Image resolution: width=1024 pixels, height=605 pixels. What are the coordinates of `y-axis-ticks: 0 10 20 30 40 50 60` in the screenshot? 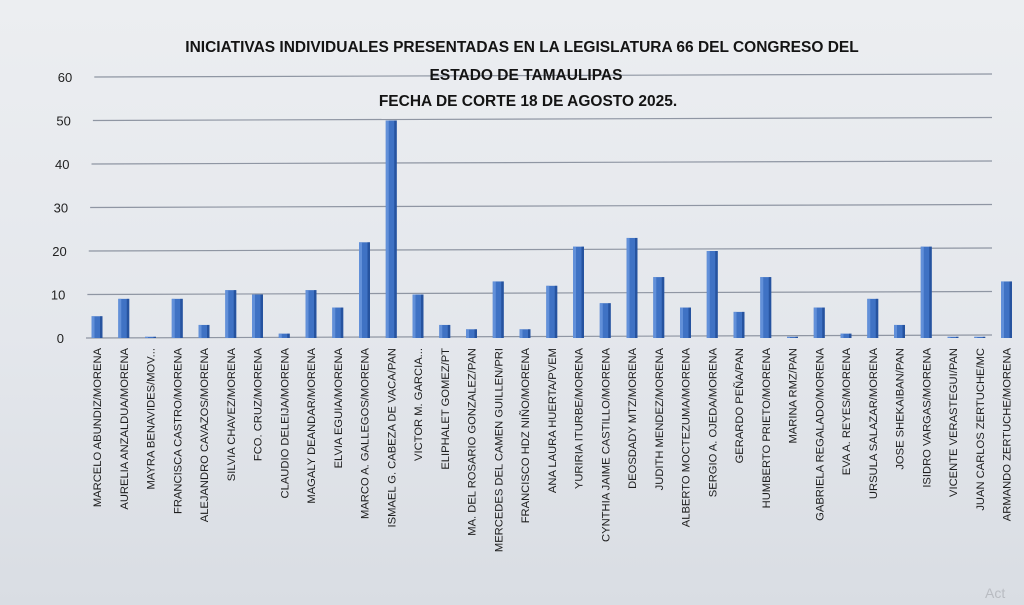 It's located at (61, 208).